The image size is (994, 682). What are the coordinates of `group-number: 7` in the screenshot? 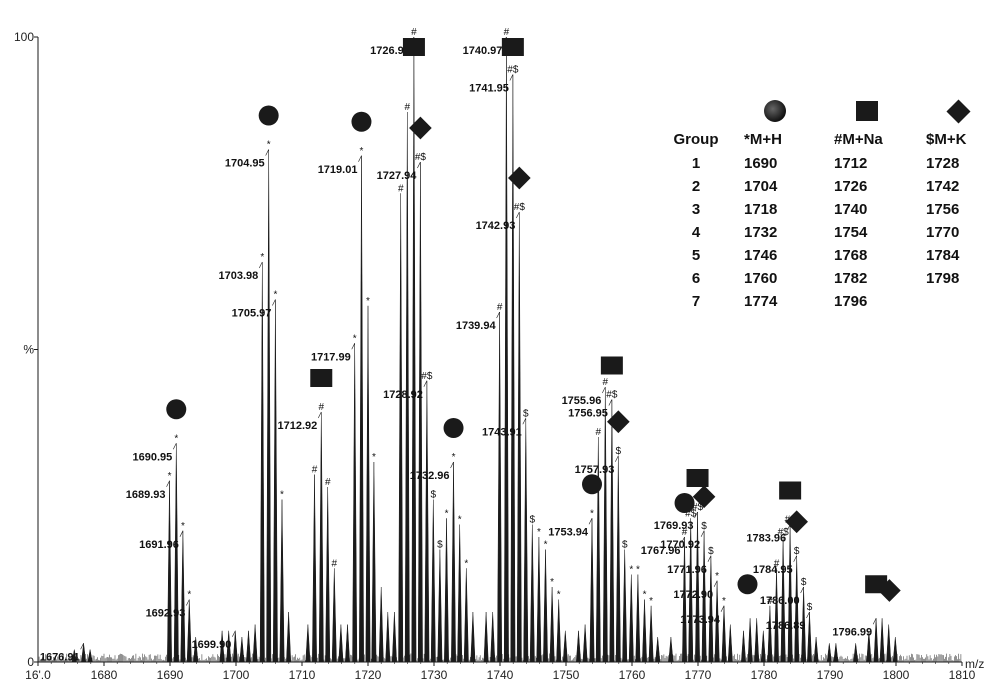 It's located at (696, 301).